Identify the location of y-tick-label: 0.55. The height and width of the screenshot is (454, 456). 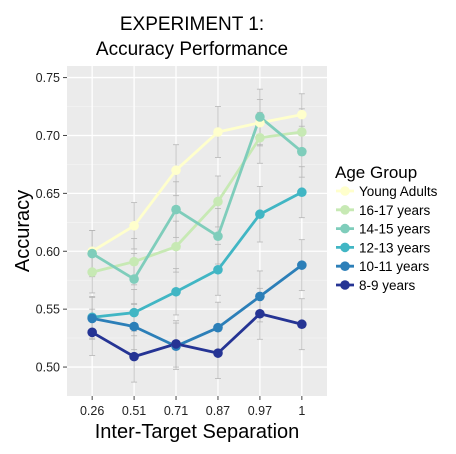
(48, 310).